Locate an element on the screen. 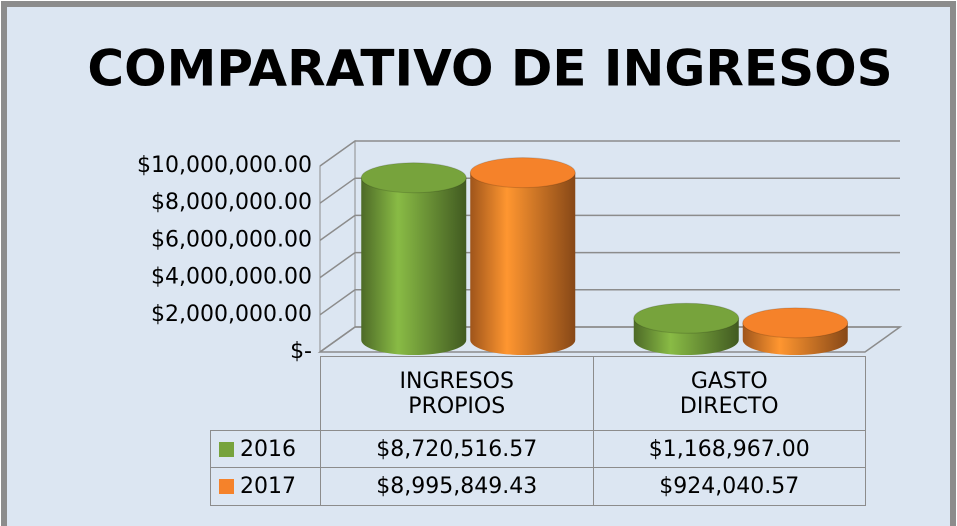  y-tick-label: $4,000,000.00 is located at coordinates (231, 277).